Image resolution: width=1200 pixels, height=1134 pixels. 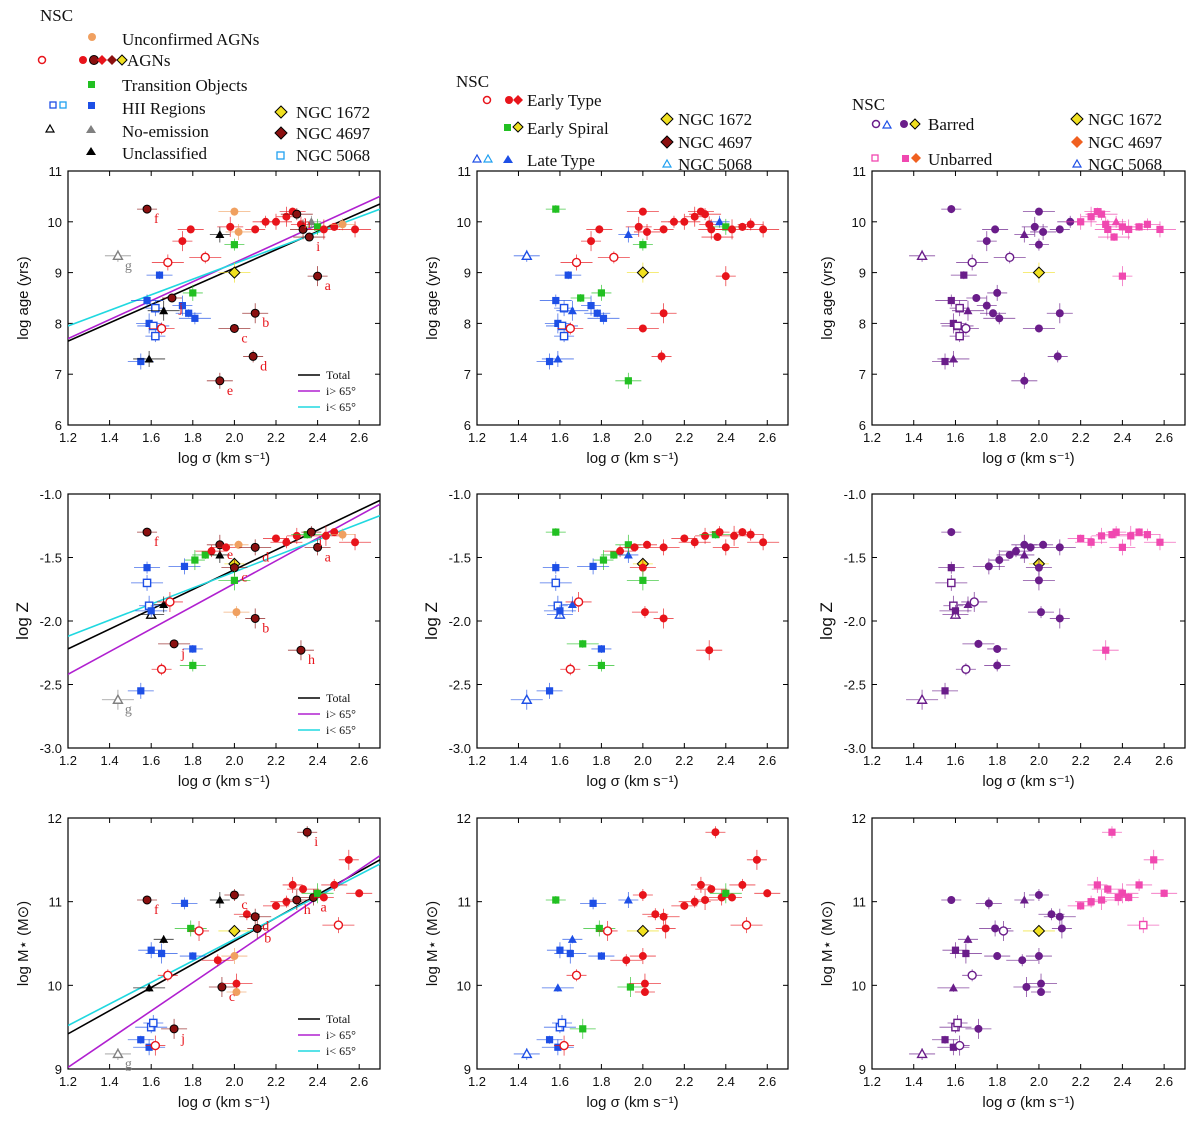 What do you see at coordinates (91, 129) in the screenshot?
I see `legend-noemis-marker` at bounding box center [91, 129].